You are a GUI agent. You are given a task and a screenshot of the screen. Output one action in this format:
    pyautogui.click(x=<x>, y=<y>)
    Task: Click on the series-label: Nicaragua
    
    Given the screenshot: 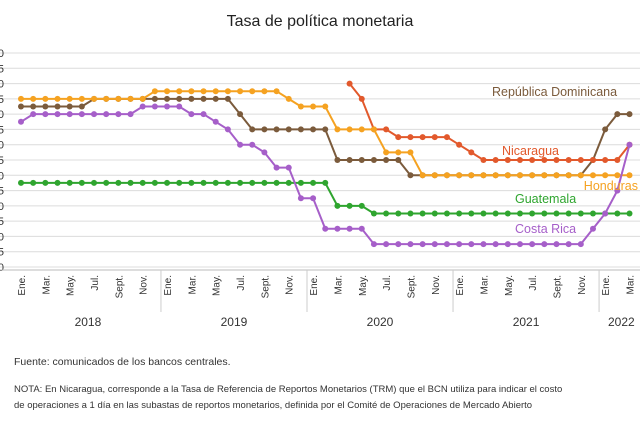 What is the action you would take?
    pyautogui.click(x=530, y=151)
    